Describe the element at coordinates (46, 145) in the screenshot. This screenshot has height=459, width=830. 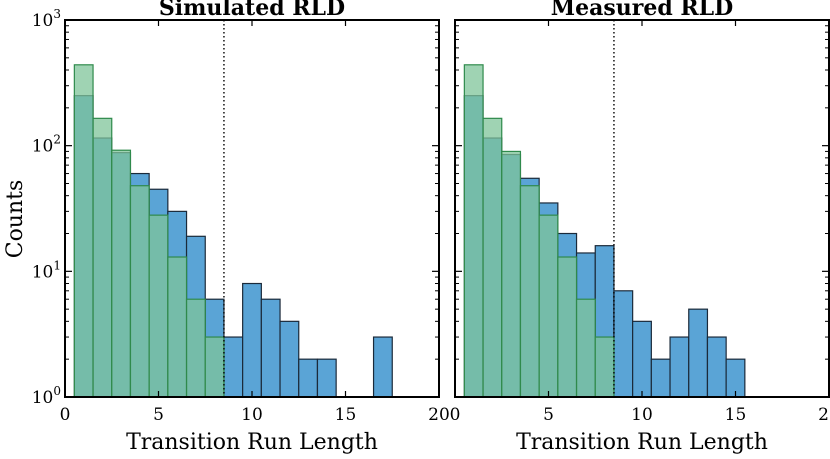
I see `y-tick-label: 10²` at that location.